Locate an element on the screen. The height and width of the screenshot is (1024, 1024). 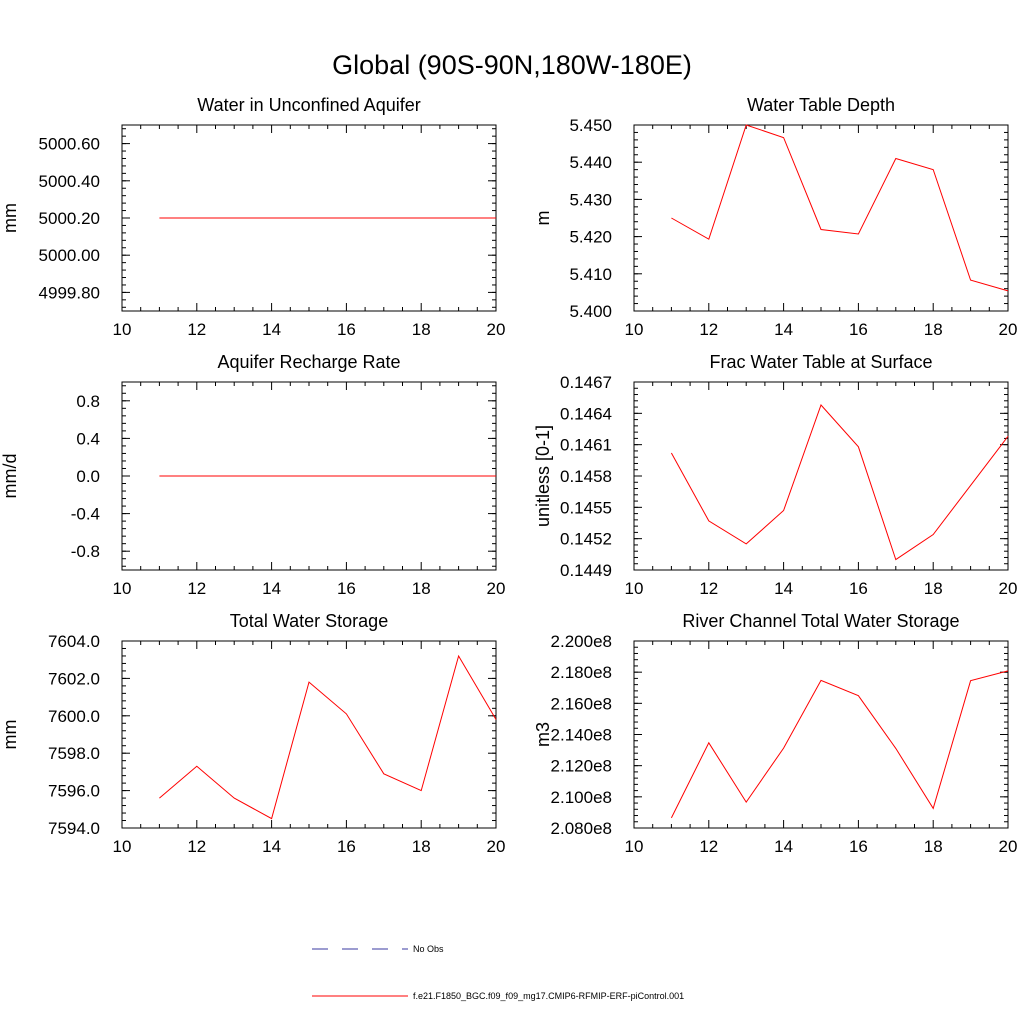
y-tick-label: 0.8 is located at coordinates (88, 401).